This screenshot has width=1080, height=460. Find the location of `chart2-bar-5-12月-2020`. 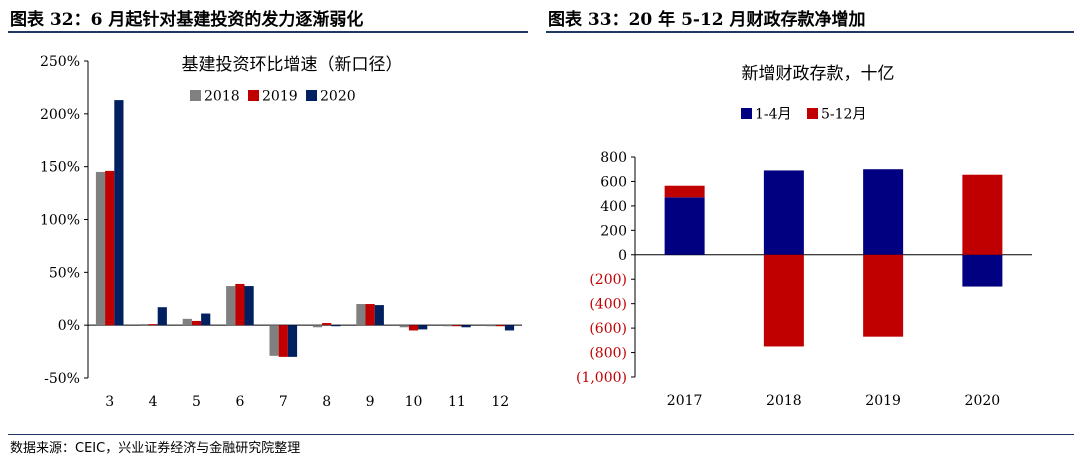

chart2-bar-5-12月-2020 is located at coordinates (982, 214).